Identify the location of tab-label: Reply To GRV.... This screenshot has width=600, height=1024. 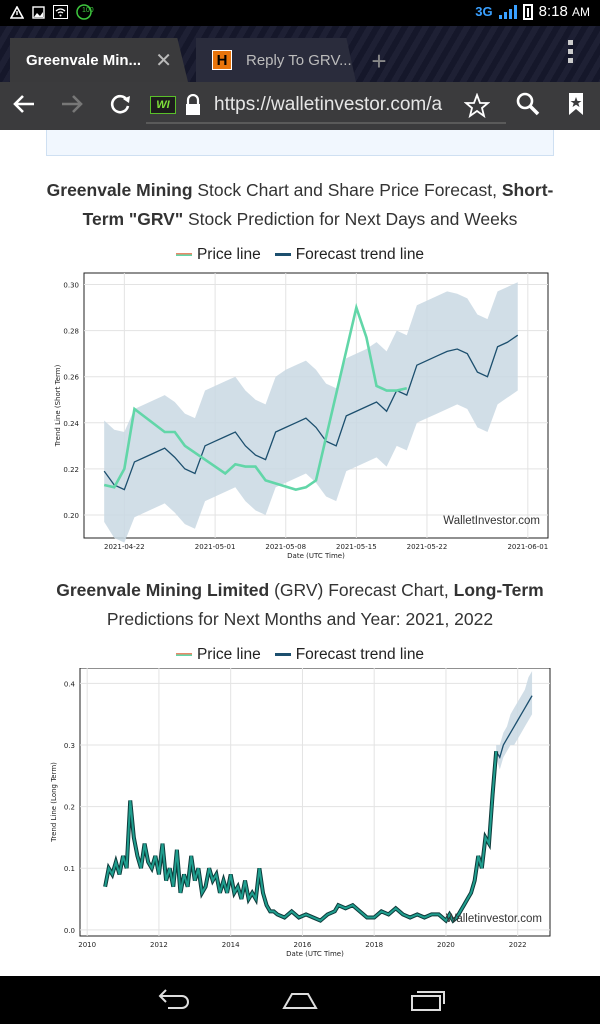
(299, 60).